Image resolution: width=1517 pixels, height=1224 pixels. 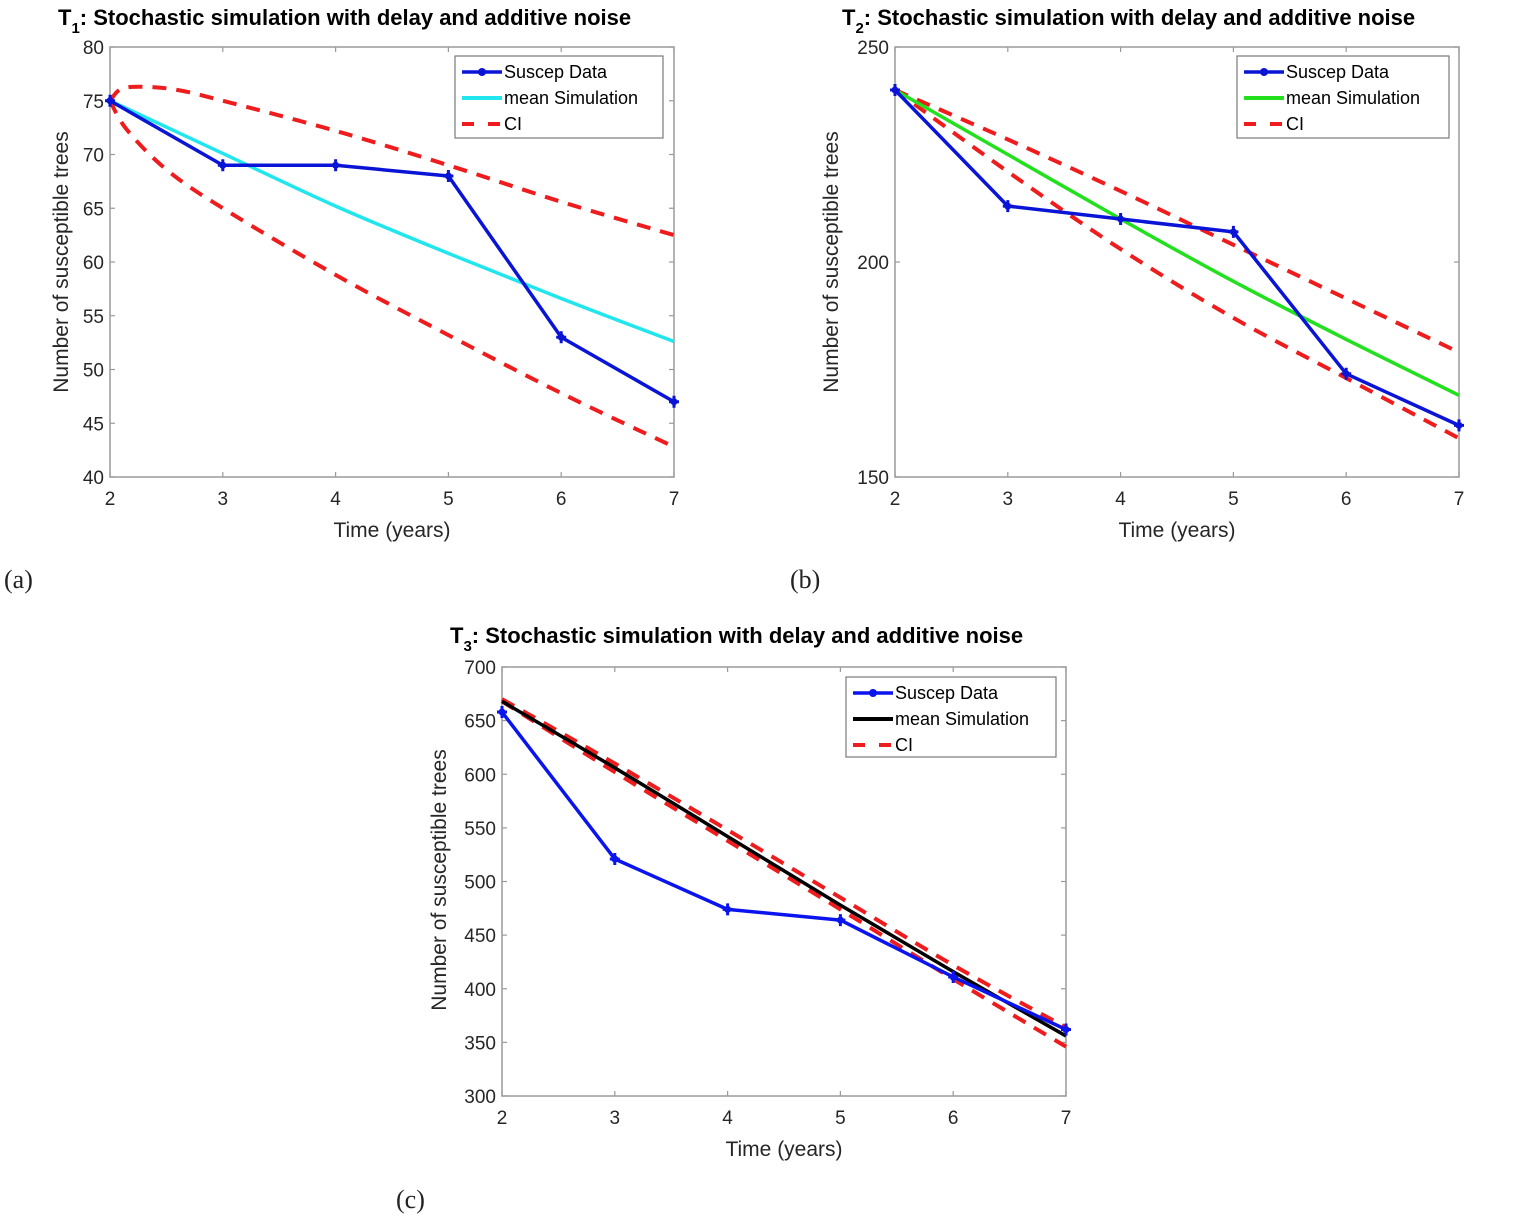 I want to click on y-tick-label: 550, so click(x=480, y=829).